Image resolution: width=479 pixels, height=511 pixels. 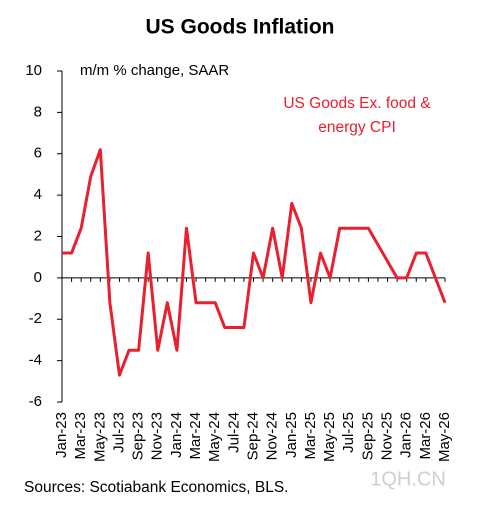 What do you see at coordinates (61, 435) in the screenshot?
I see `x-tick-label: Jan-23` at bounding box center [61, 435].